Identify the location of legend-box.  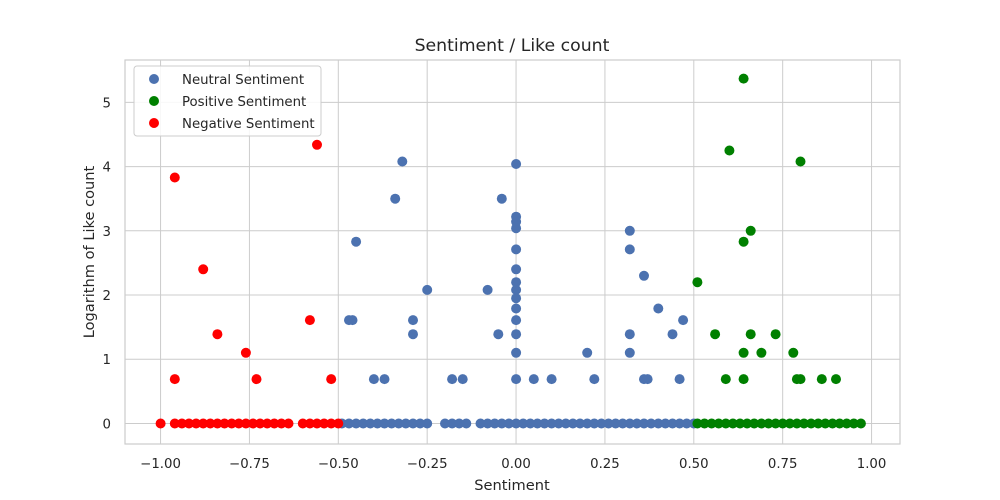
(227, 101).